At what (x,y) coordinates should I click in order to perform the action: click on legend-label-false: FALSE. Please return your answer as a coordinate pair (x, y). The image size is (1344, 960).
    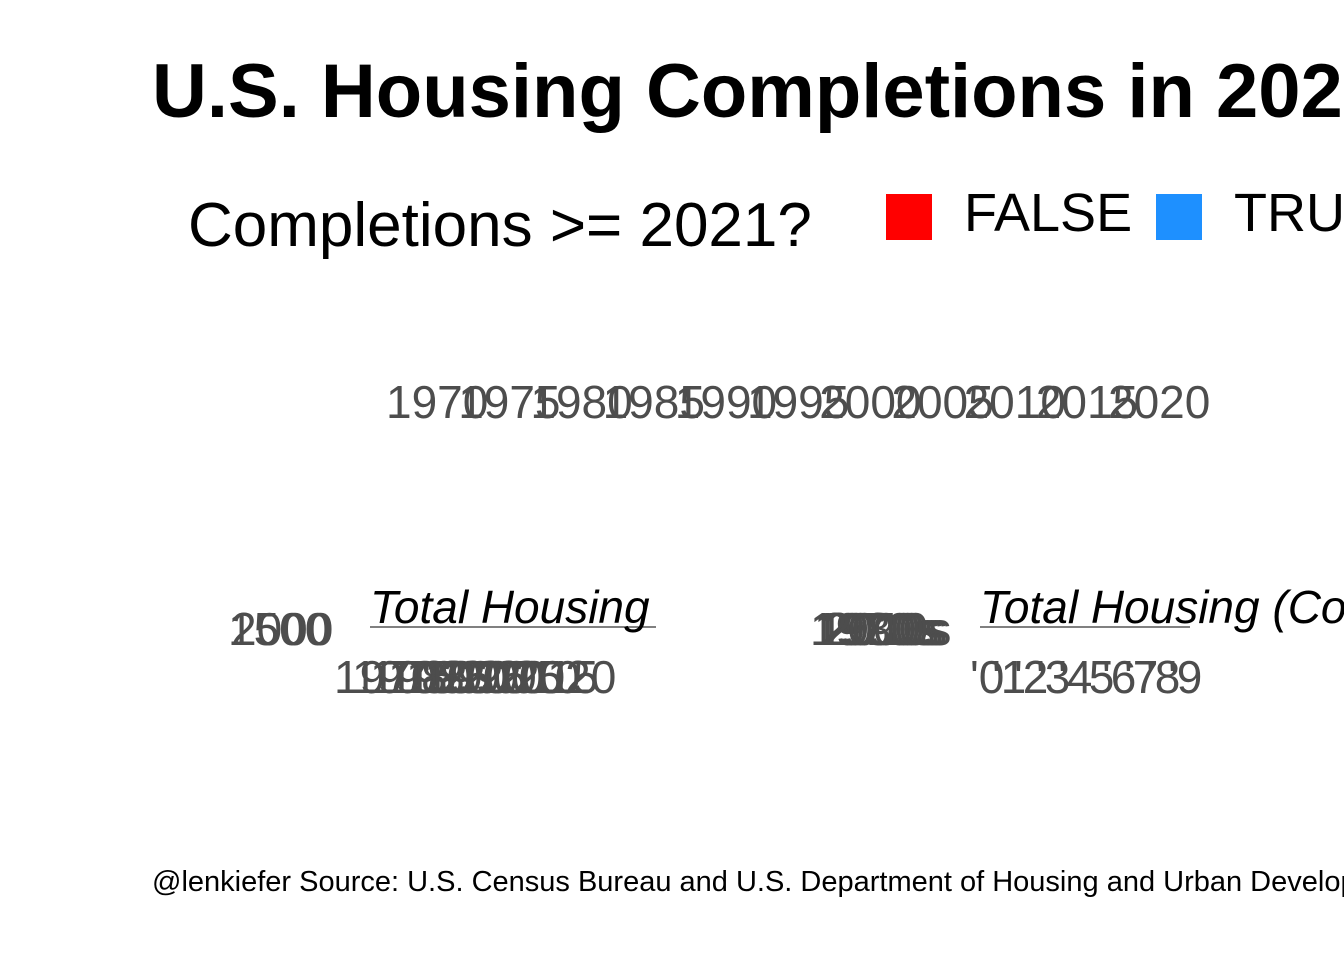
    Looking at the image, I should click on (1048, 213).